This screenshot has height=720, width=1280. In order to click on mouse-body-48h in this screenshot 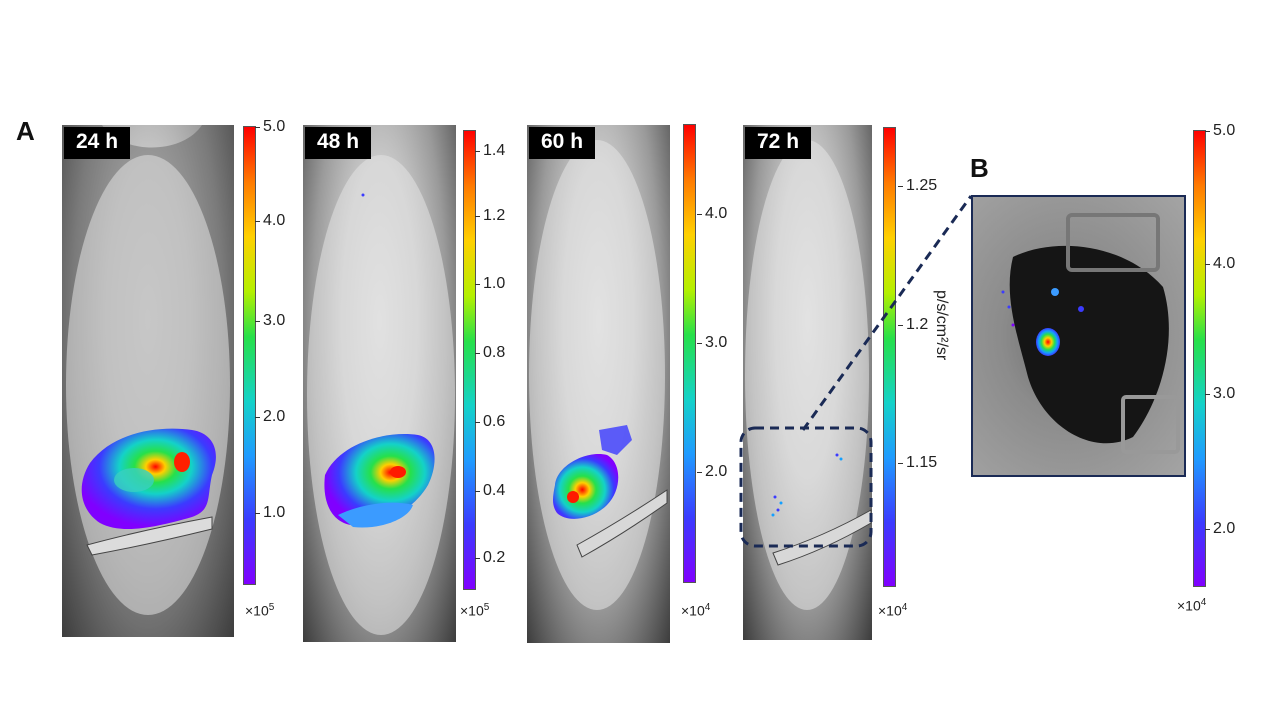, I will do `click(381, 395)`.